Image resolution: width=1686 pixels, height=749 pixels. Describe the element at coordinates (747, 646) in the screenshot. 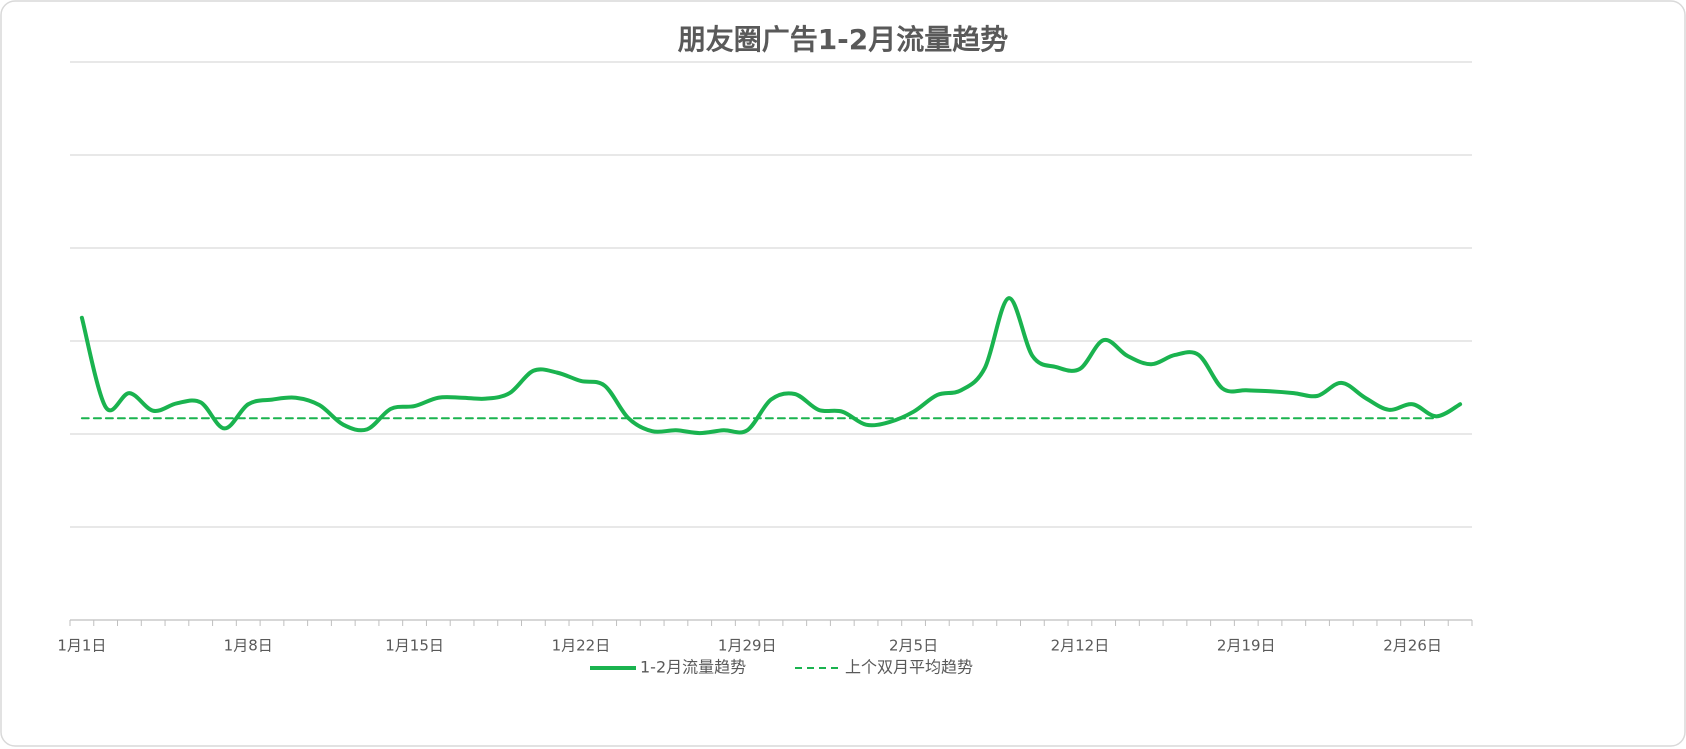

I see `x-tick-label: 1月29日` at that location.